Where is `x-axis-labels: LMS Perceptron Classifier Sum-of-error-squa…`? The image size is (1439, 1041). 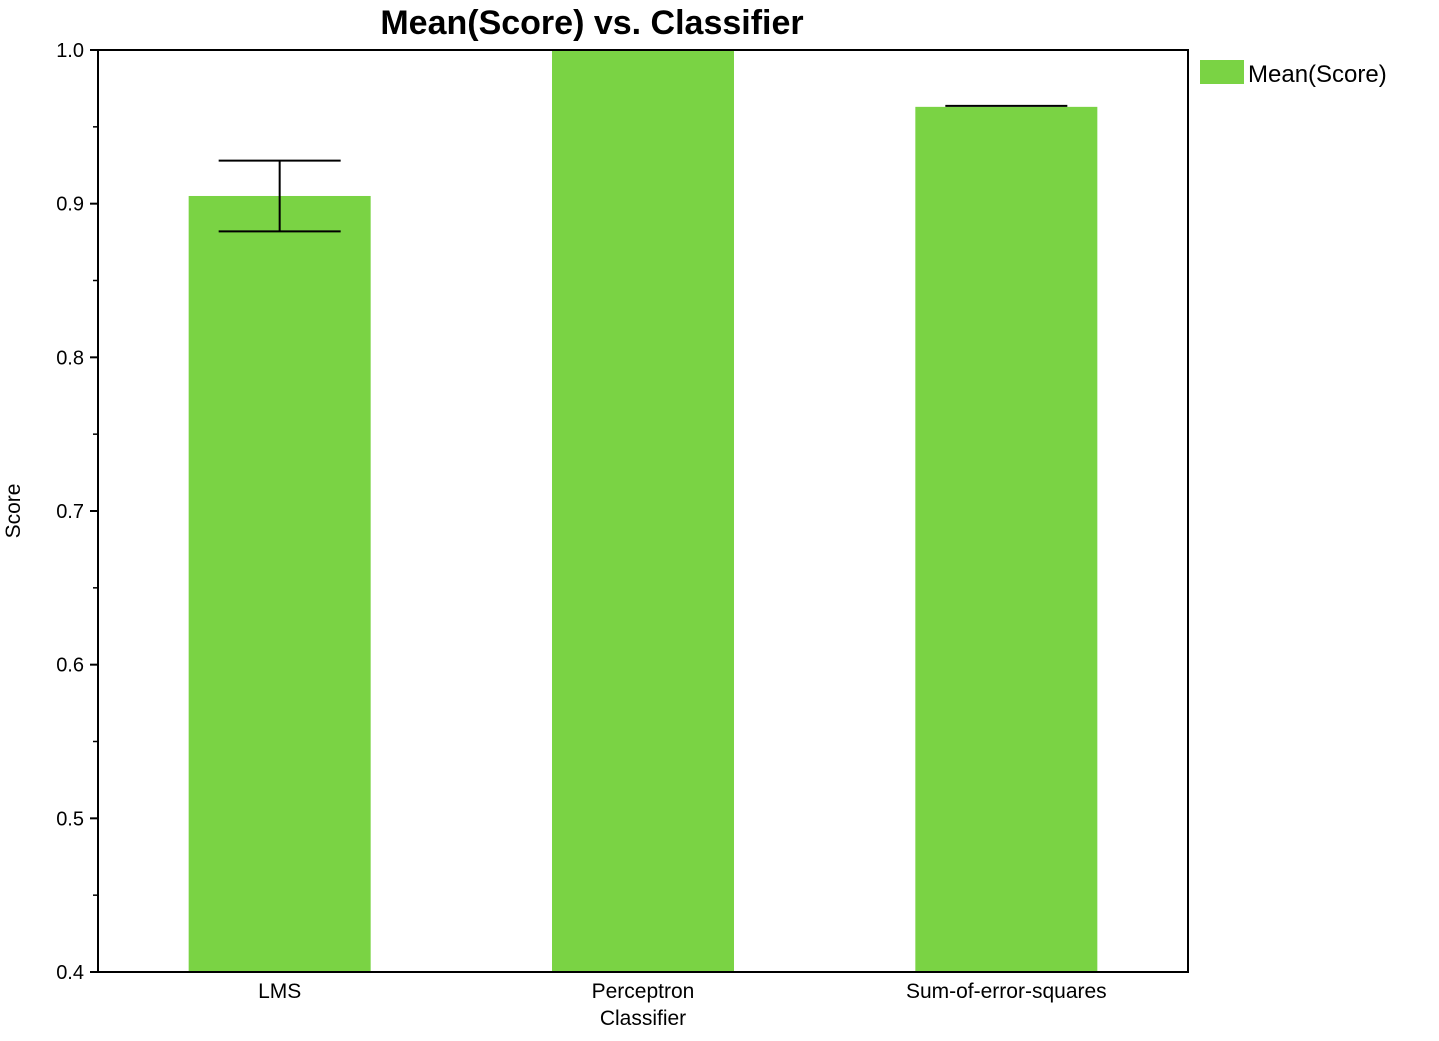 x-axis-labels: LMS Perceptron Classifier Sum-of-error-squa… is located at coordinates (682, 1005).